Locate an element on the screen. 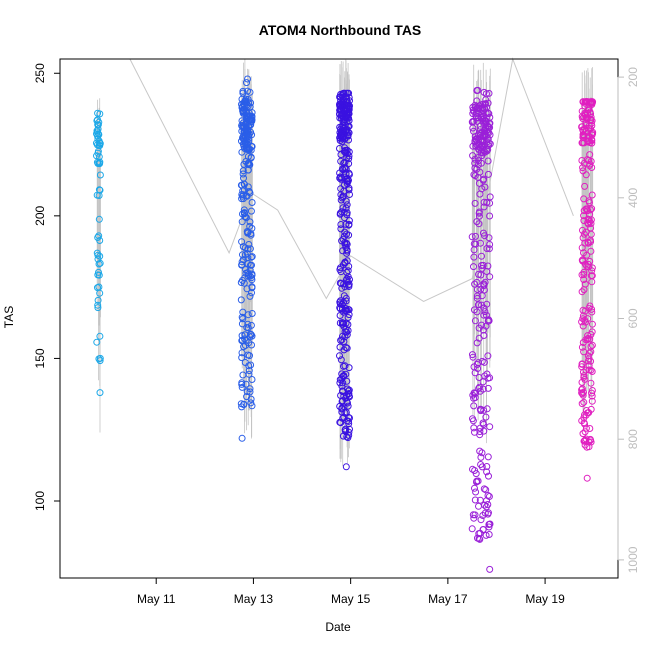  chart-title: ATOM4 Northbound TAS is located at coordinates (340, 30).